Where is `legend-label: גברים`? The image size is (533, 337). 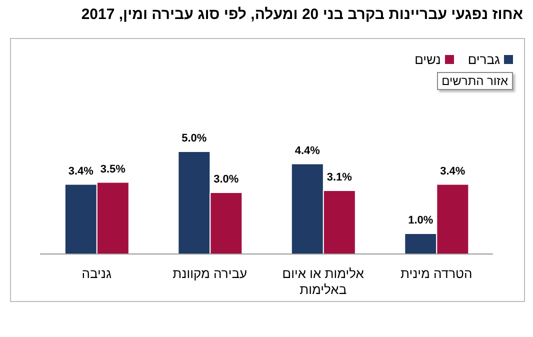
legend-label: גברים is located at coordinates (484, 59).